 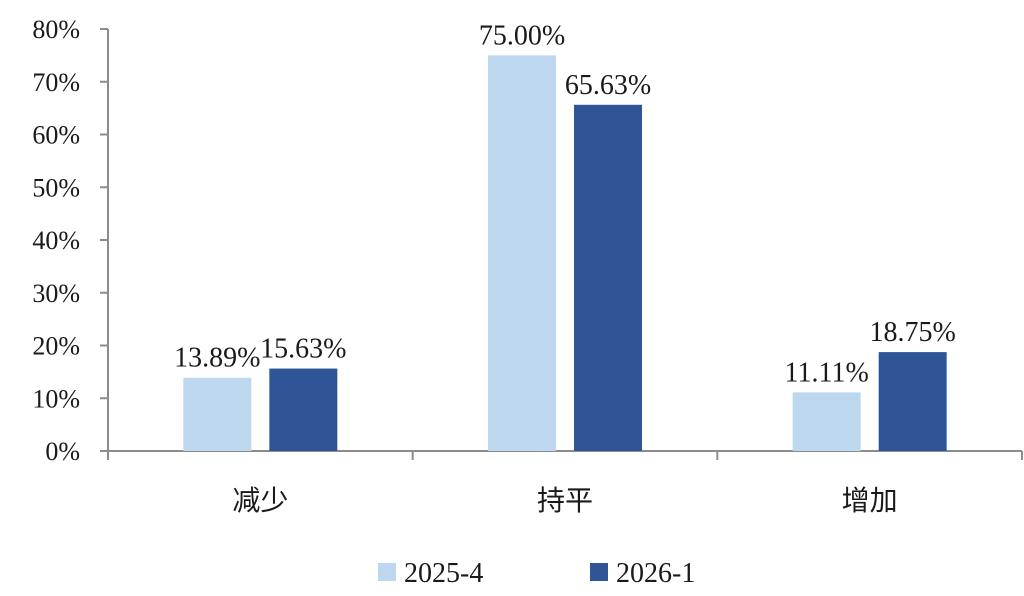 What do you see at coordinates (217, 358) in the screenshot?
I see `data-label-2025-4: 13.89%` at bounding box center [217, 358].